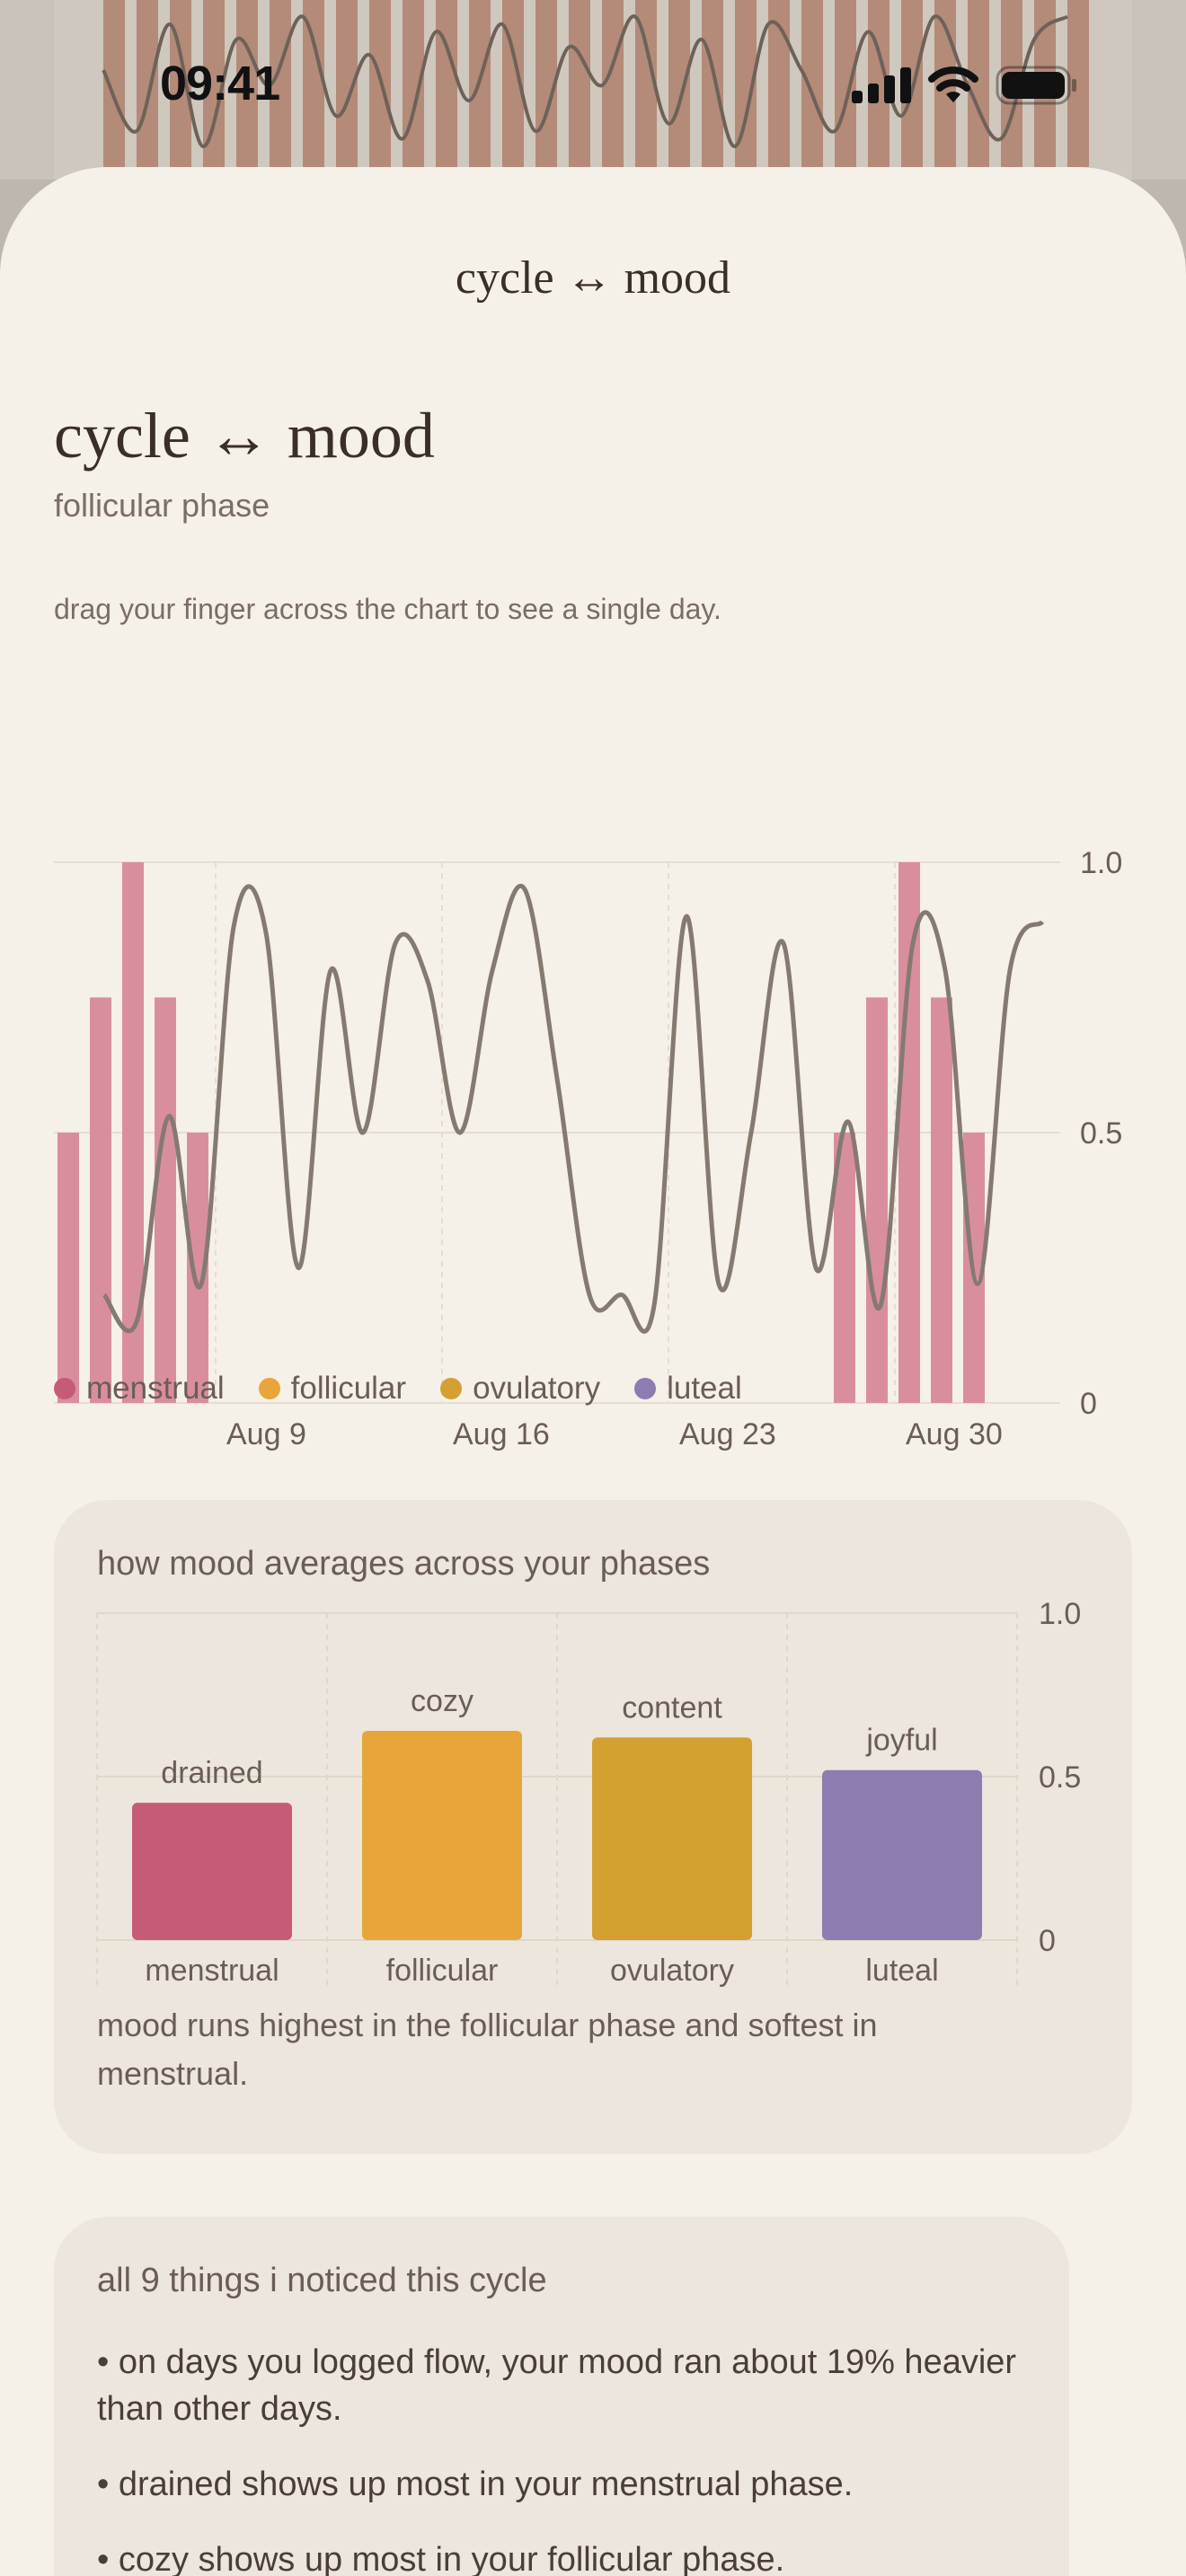  What do you see at coordinates (348, 1388) in the screenshot?
I see `legend-label: follicular` at bounding box center [348, 1388].